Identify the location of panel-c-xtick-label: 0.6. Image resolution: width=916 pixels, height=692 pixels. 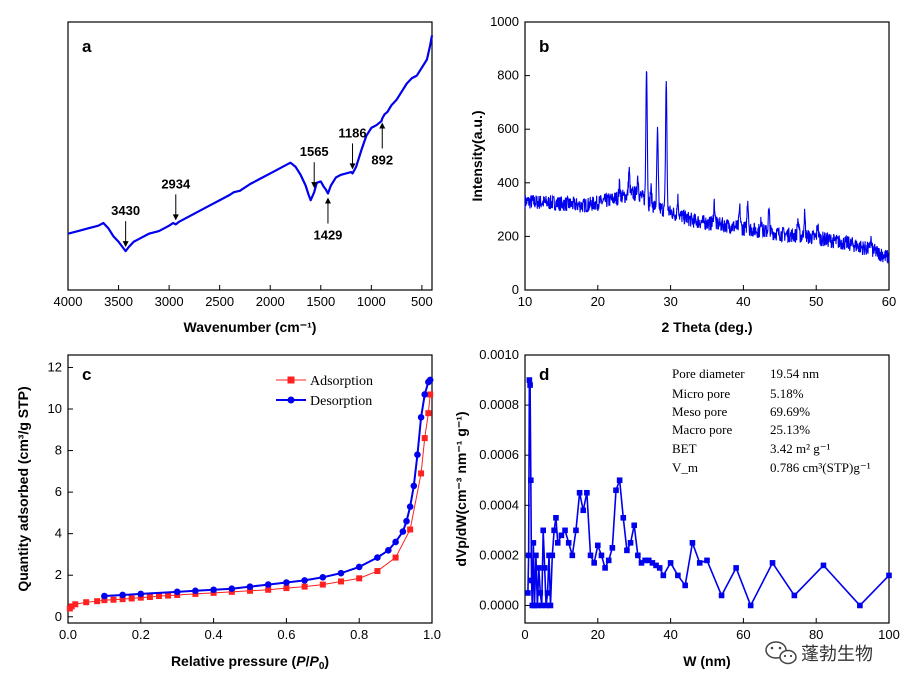
(286, 634).